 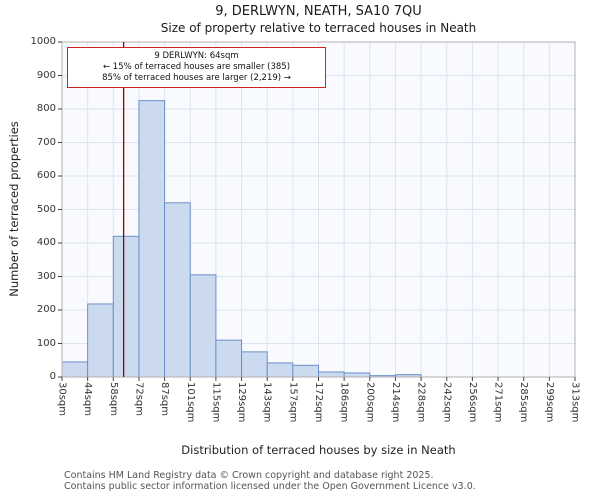 I want to click on x-tick-label: 72sqm, so click(x=139, y=399).